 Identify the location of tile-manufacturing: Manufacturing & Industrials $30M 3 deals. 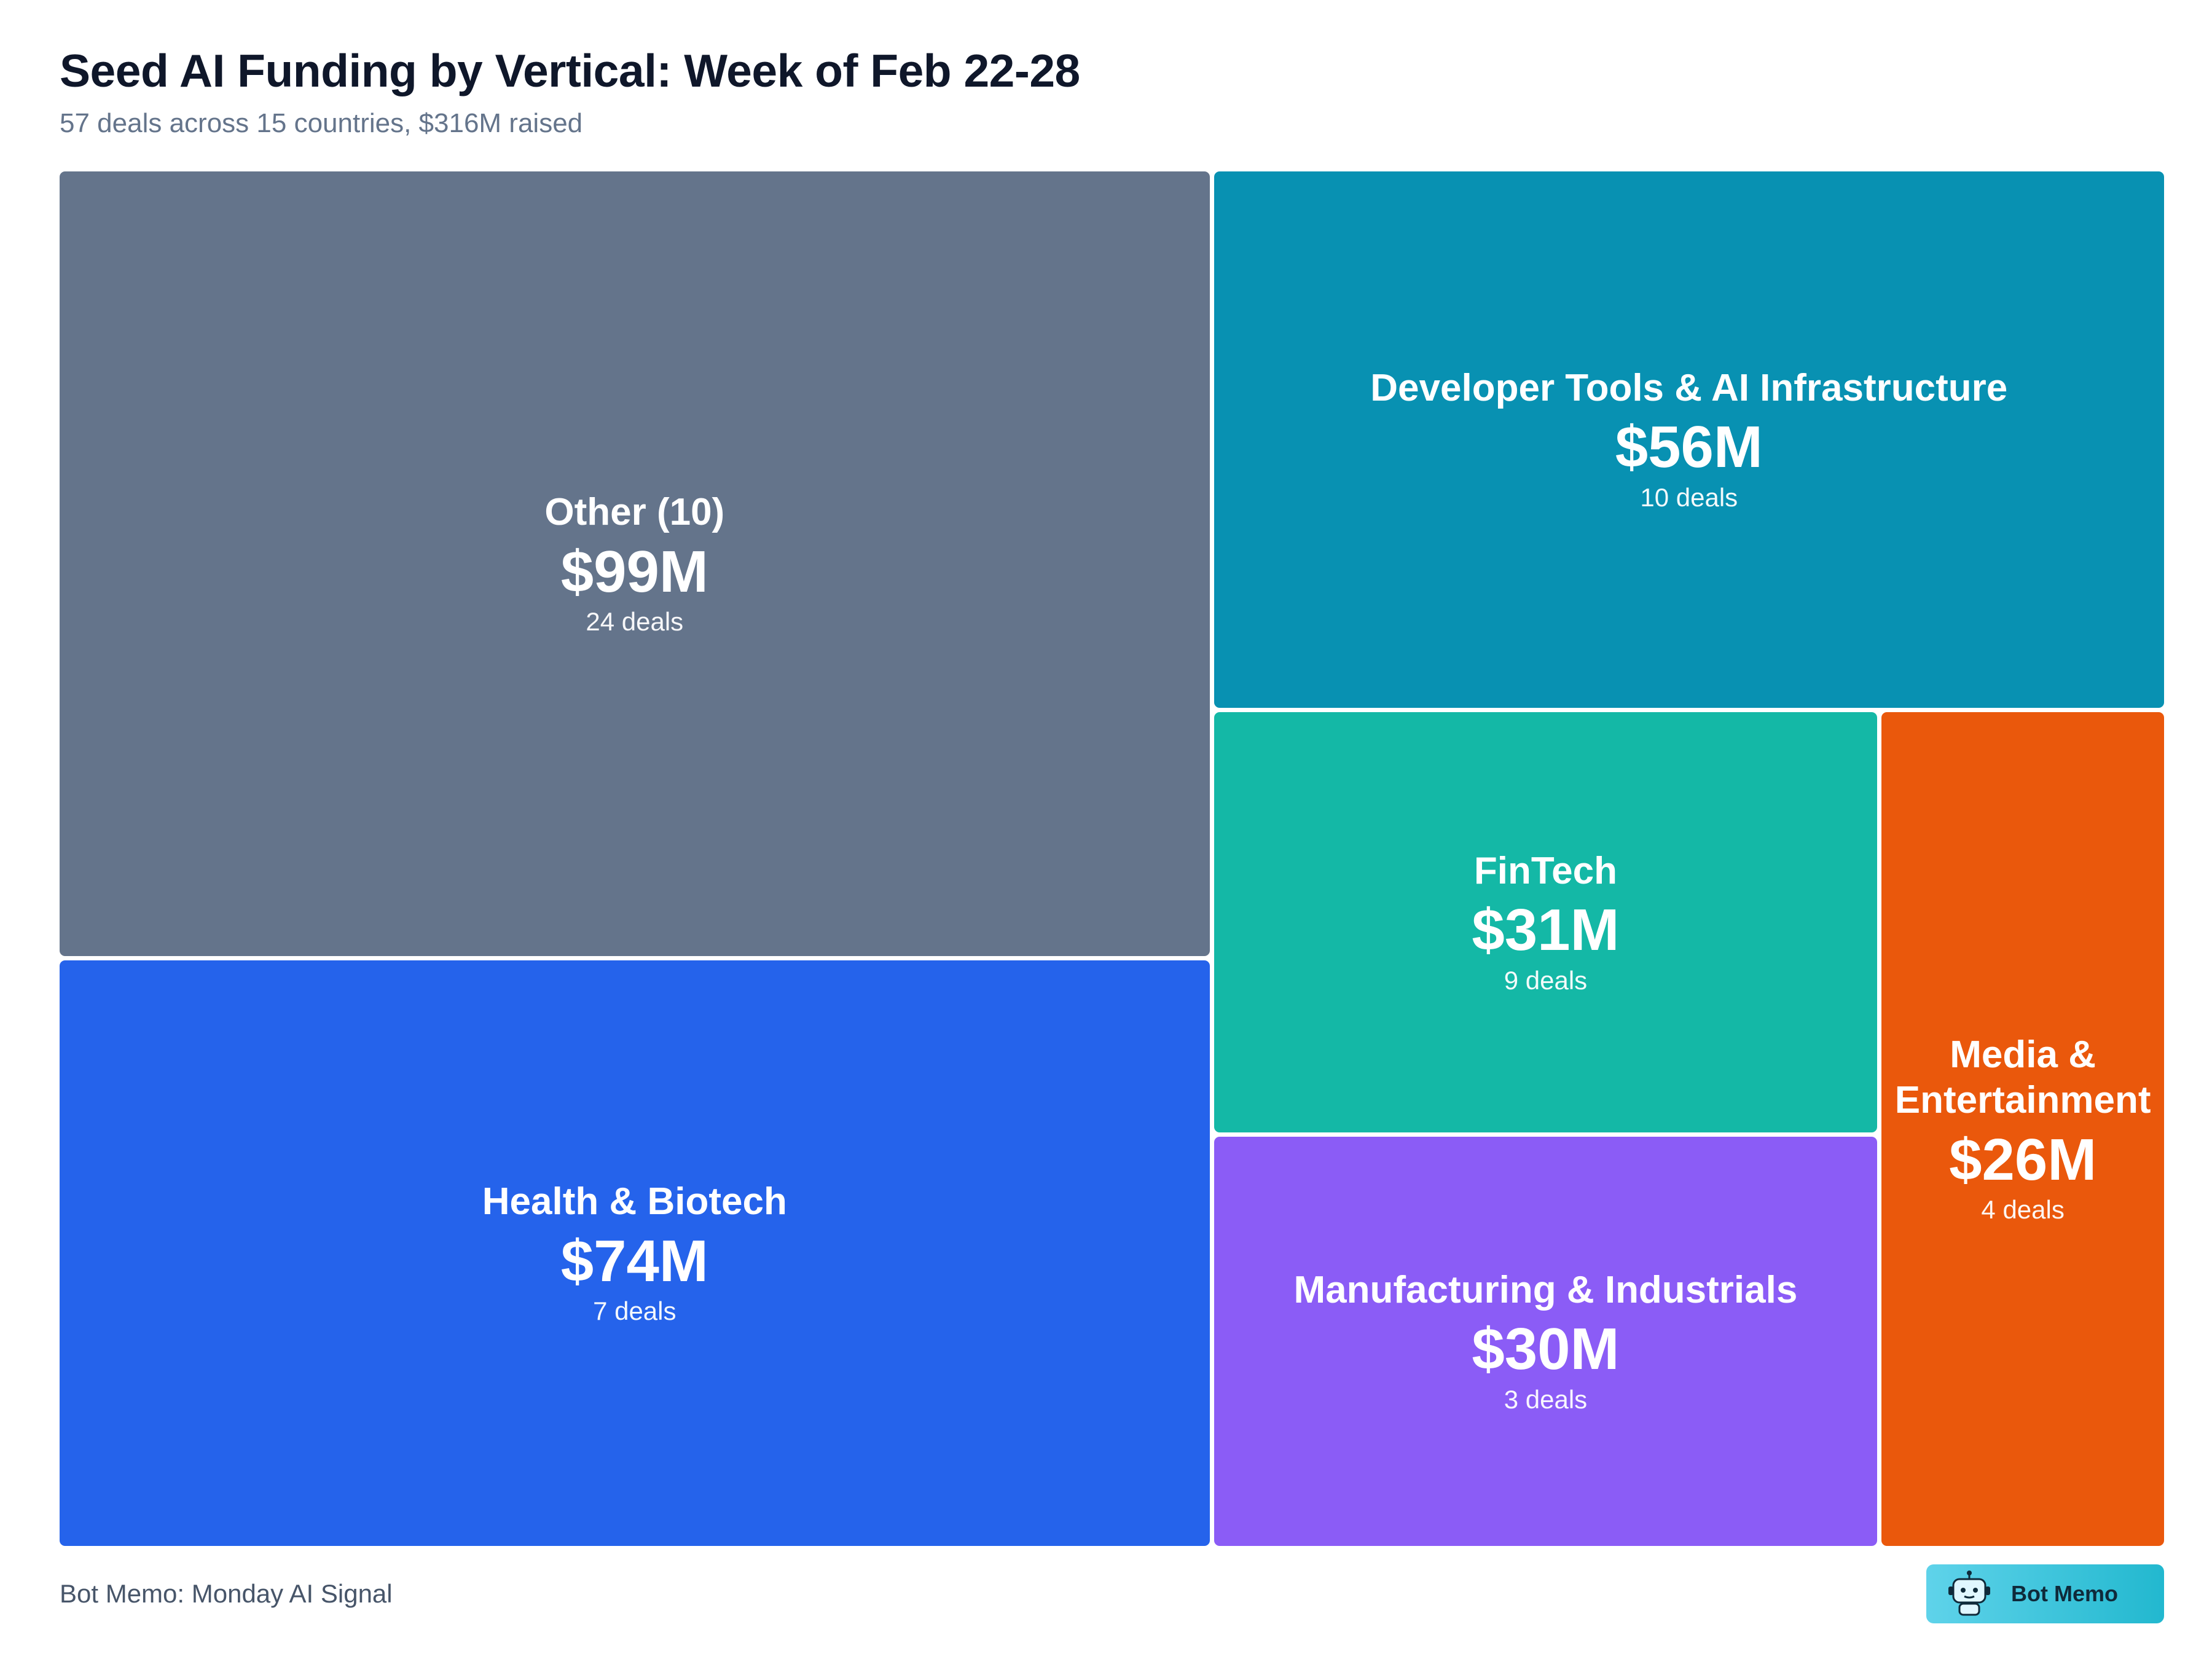
(1546, 1341).